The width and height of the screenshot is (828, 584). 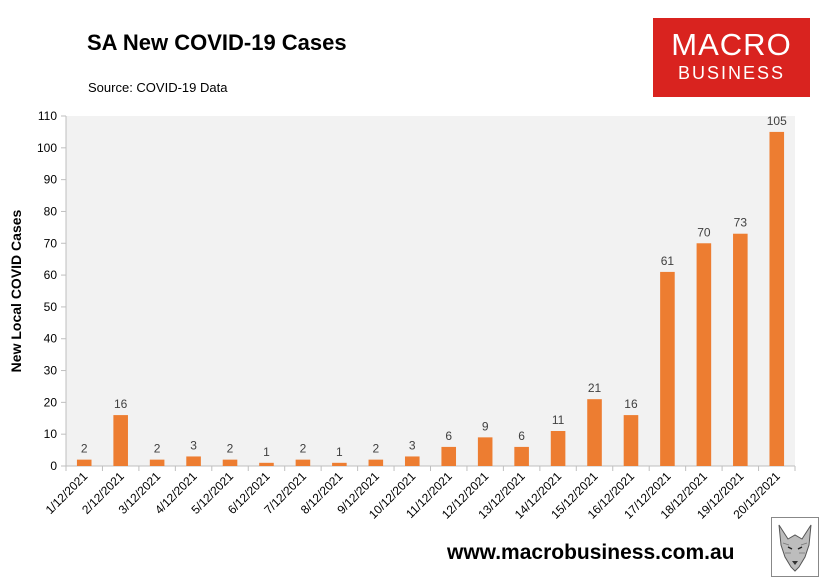 What do you see at coordinates (704, 232) in the screenshot?
I see `data-label: 70` at bounding box center [704, 232].